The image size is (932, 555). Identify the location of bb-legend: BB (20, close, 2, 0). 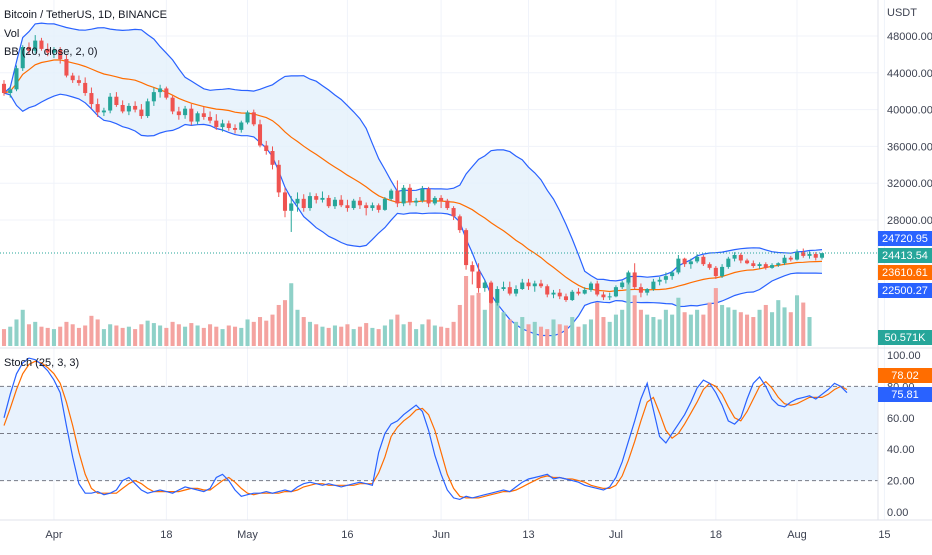
(51, 52).